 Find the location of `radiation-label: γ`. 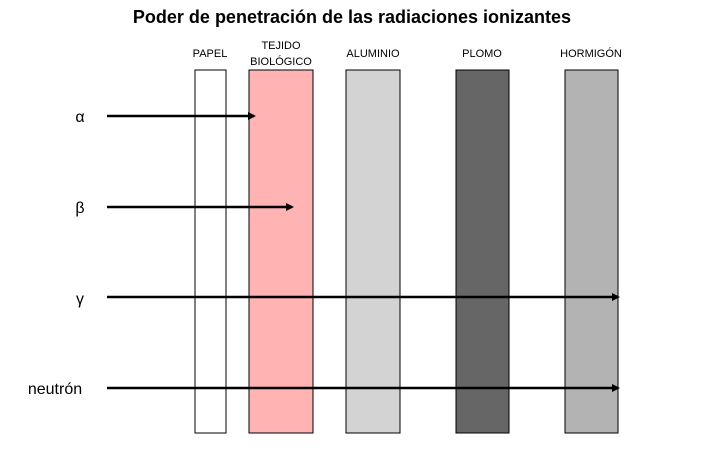

radiation-label: γ is located at coordinates (80, 299).